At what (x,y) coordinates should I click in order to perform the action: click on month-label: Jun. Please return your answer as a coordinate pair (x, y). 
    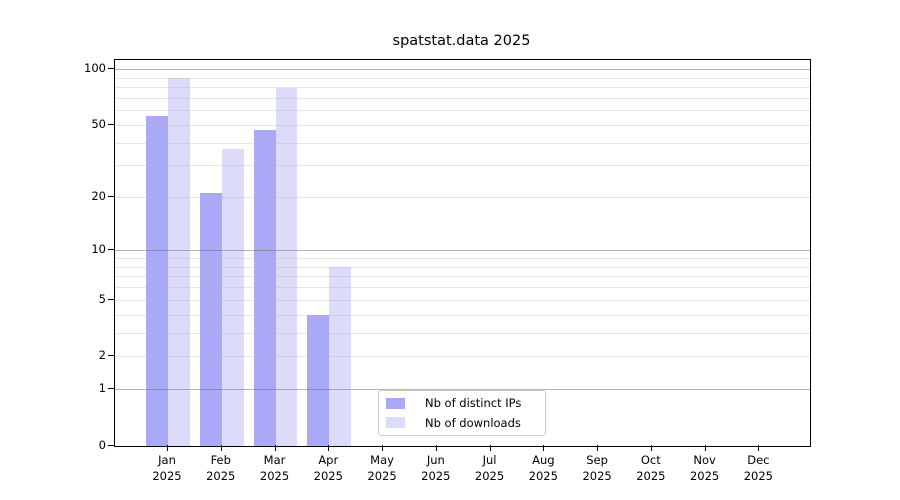
    Looking at the image, I should click on (435, 460).